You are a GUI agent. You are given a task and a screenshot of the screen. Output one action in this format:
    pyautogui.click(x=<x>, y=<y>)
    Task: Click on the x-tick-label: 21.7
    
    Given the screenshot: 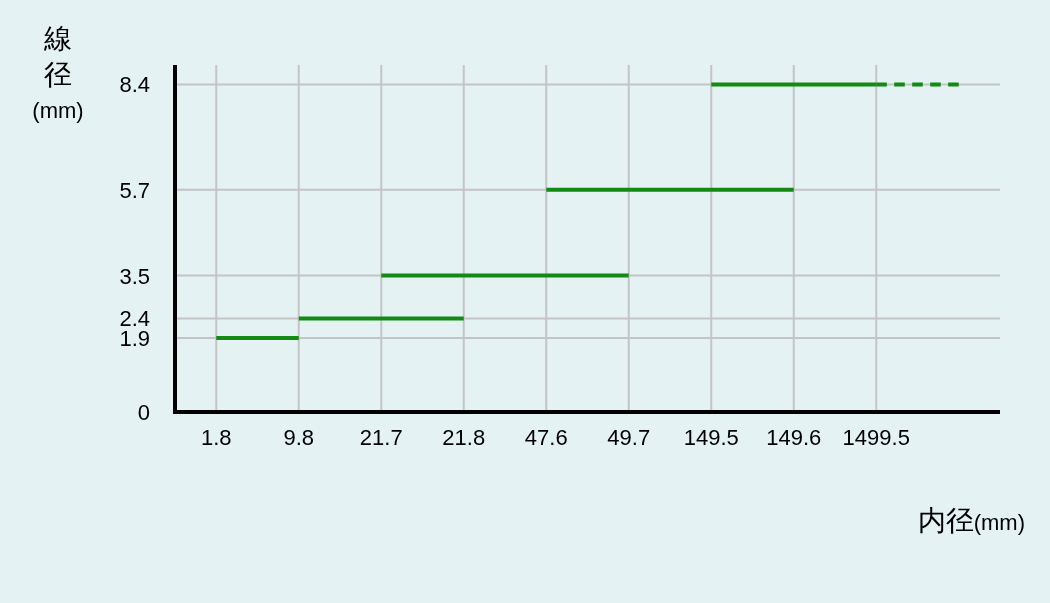 What is the action you would take?
    pyautogui.click(x=381, y=437)
    